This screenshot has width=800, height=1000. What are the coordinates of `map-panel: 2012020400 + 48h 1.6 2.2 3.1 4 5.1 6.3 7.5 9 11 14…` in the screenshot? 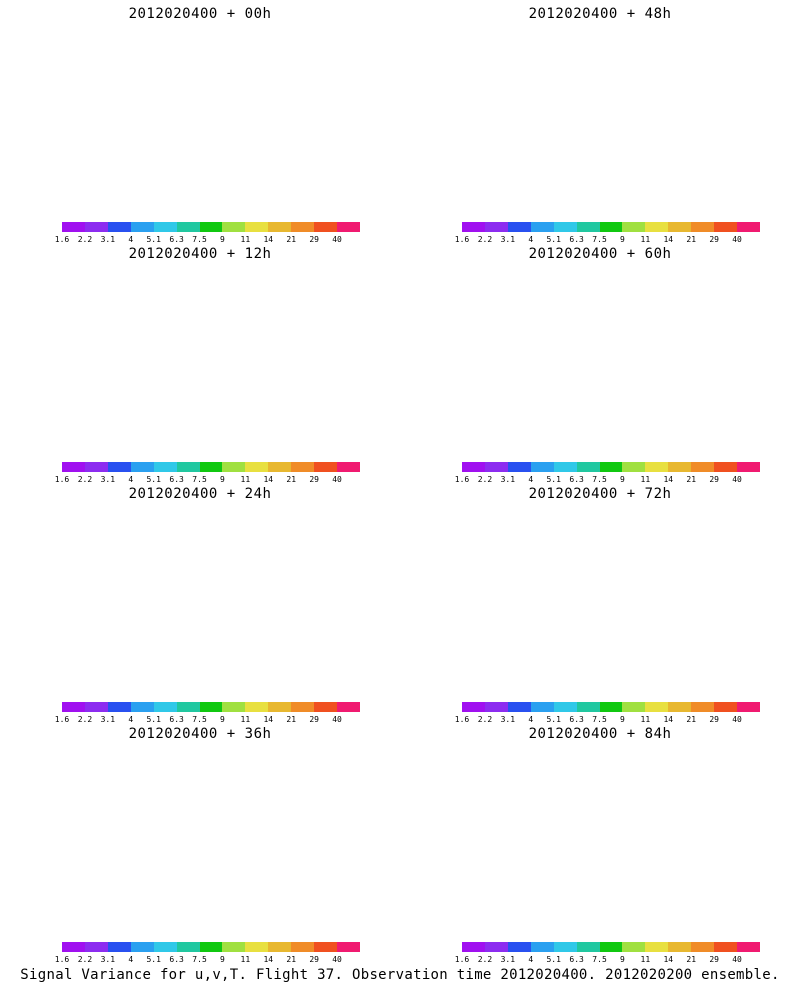 It's located at (600, 122).